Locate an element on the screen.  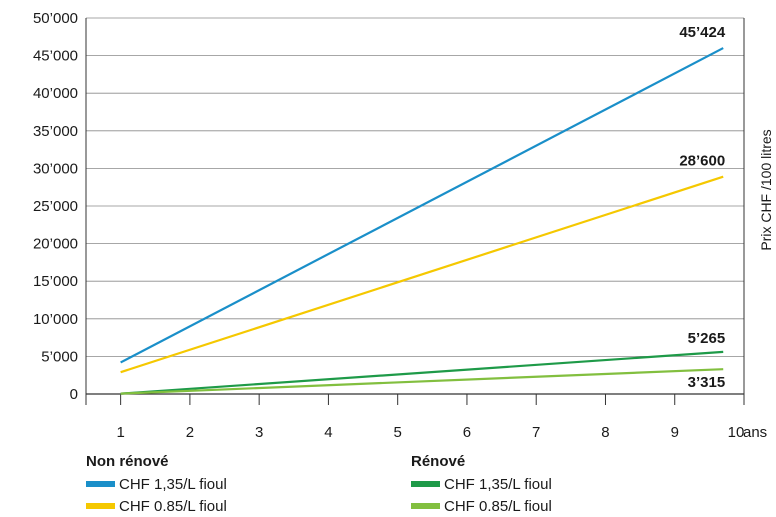
end-labels: 45’424 28’600 5’265 3’315 is located at coordinates (702, 207).